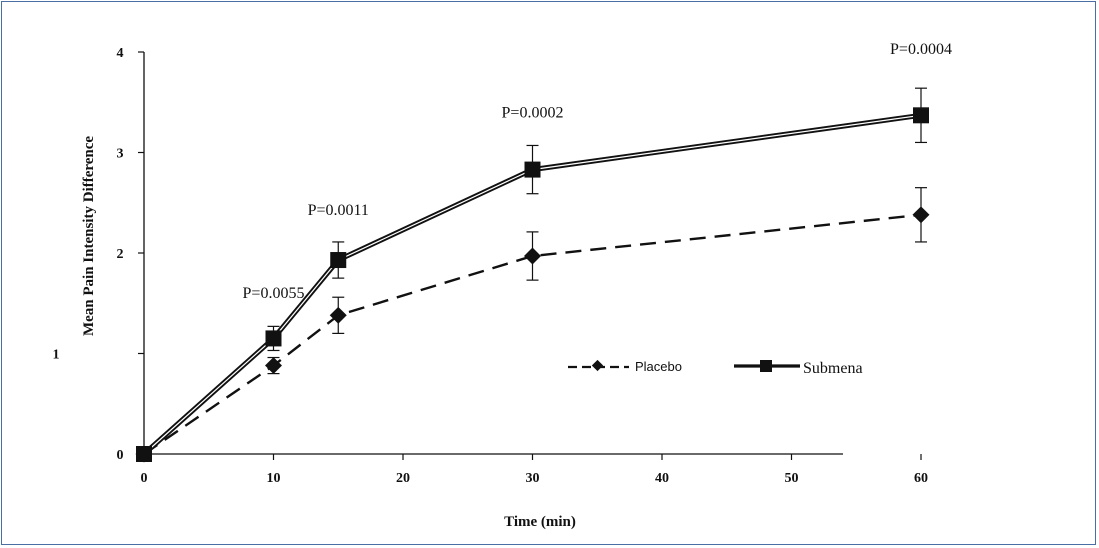  I want to click on y-tick-label: 1, so click(56, 355).